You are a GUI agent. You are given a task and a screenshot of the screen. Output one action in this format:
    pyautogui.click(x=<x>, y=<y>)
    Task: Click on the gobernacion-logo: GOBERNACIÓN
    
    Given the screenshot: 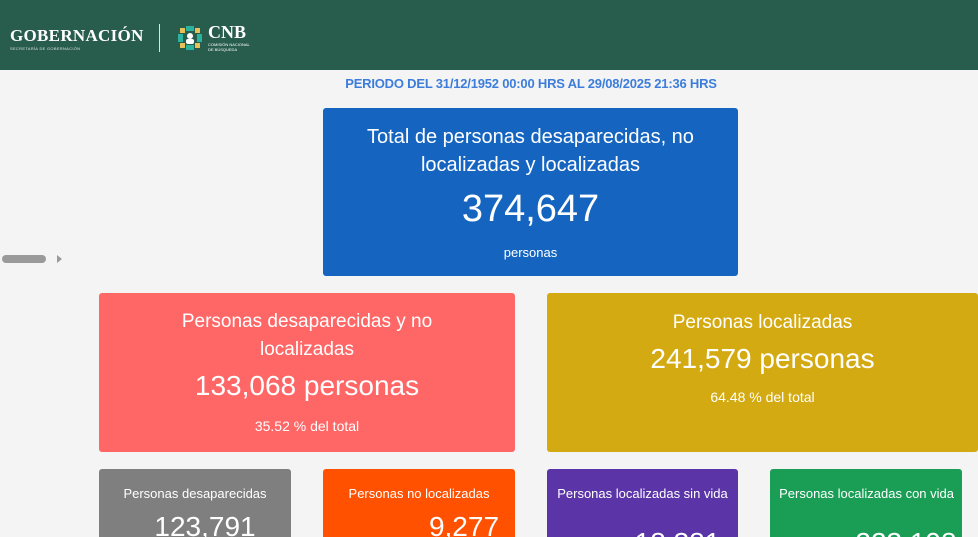 What is the action you would take?
    pyautogui.click(x=77, y=35)
    